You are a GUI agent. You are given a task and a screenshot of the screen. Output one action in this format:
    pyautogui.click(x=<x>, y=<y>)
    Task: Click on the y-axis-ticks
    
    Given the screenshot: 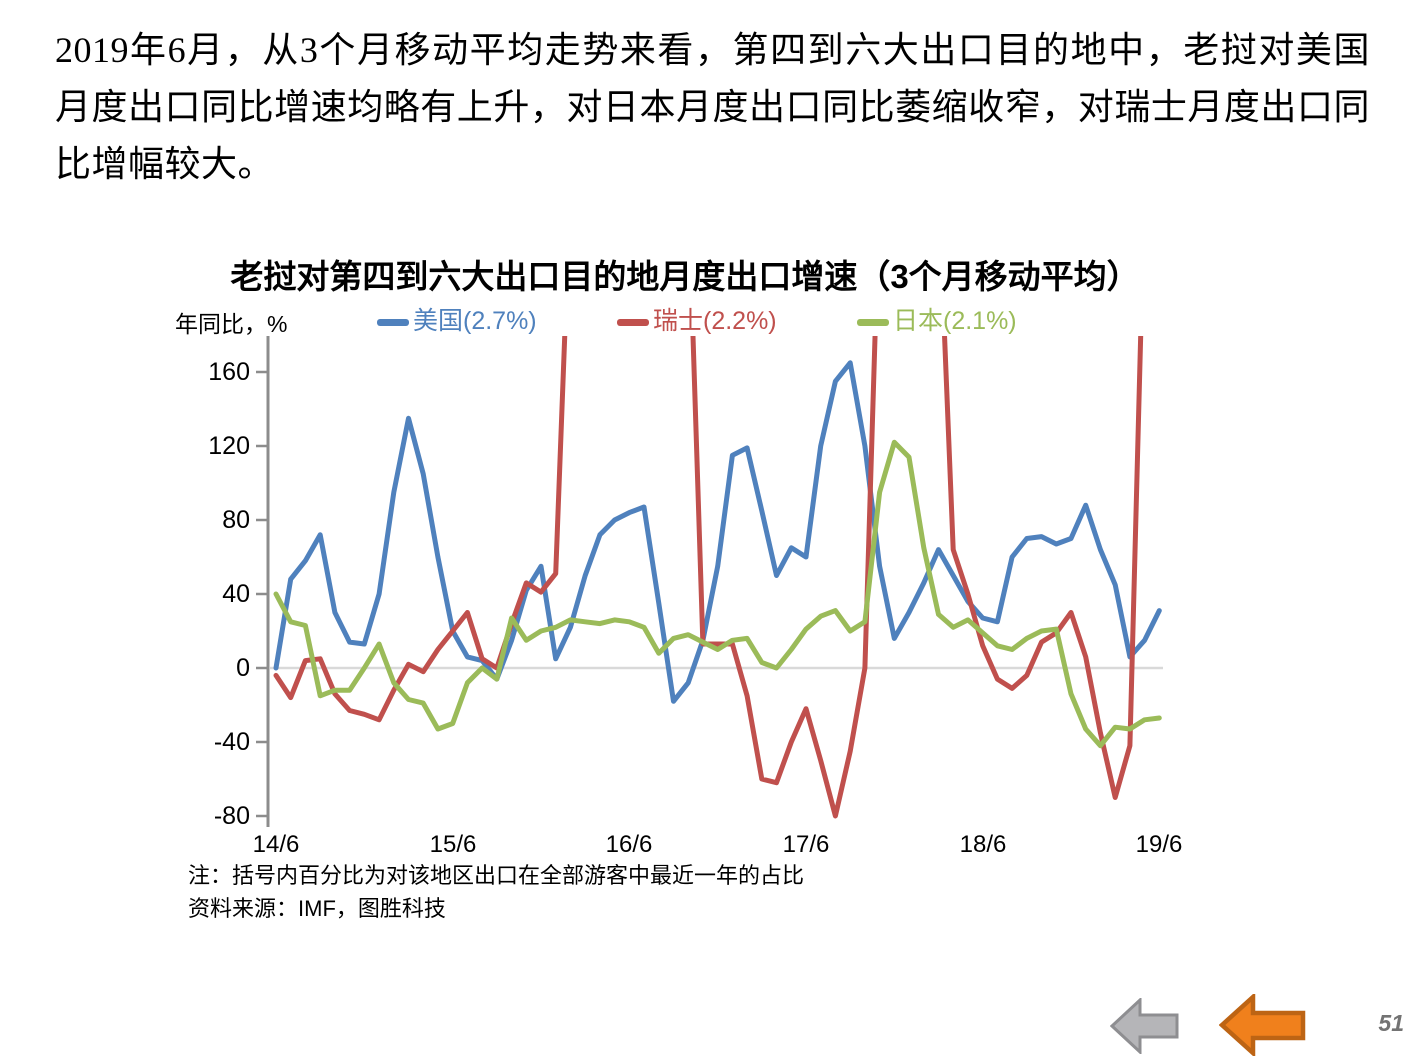 What is the action you would take?
    pyautogui.click(x=262, y=594)
    